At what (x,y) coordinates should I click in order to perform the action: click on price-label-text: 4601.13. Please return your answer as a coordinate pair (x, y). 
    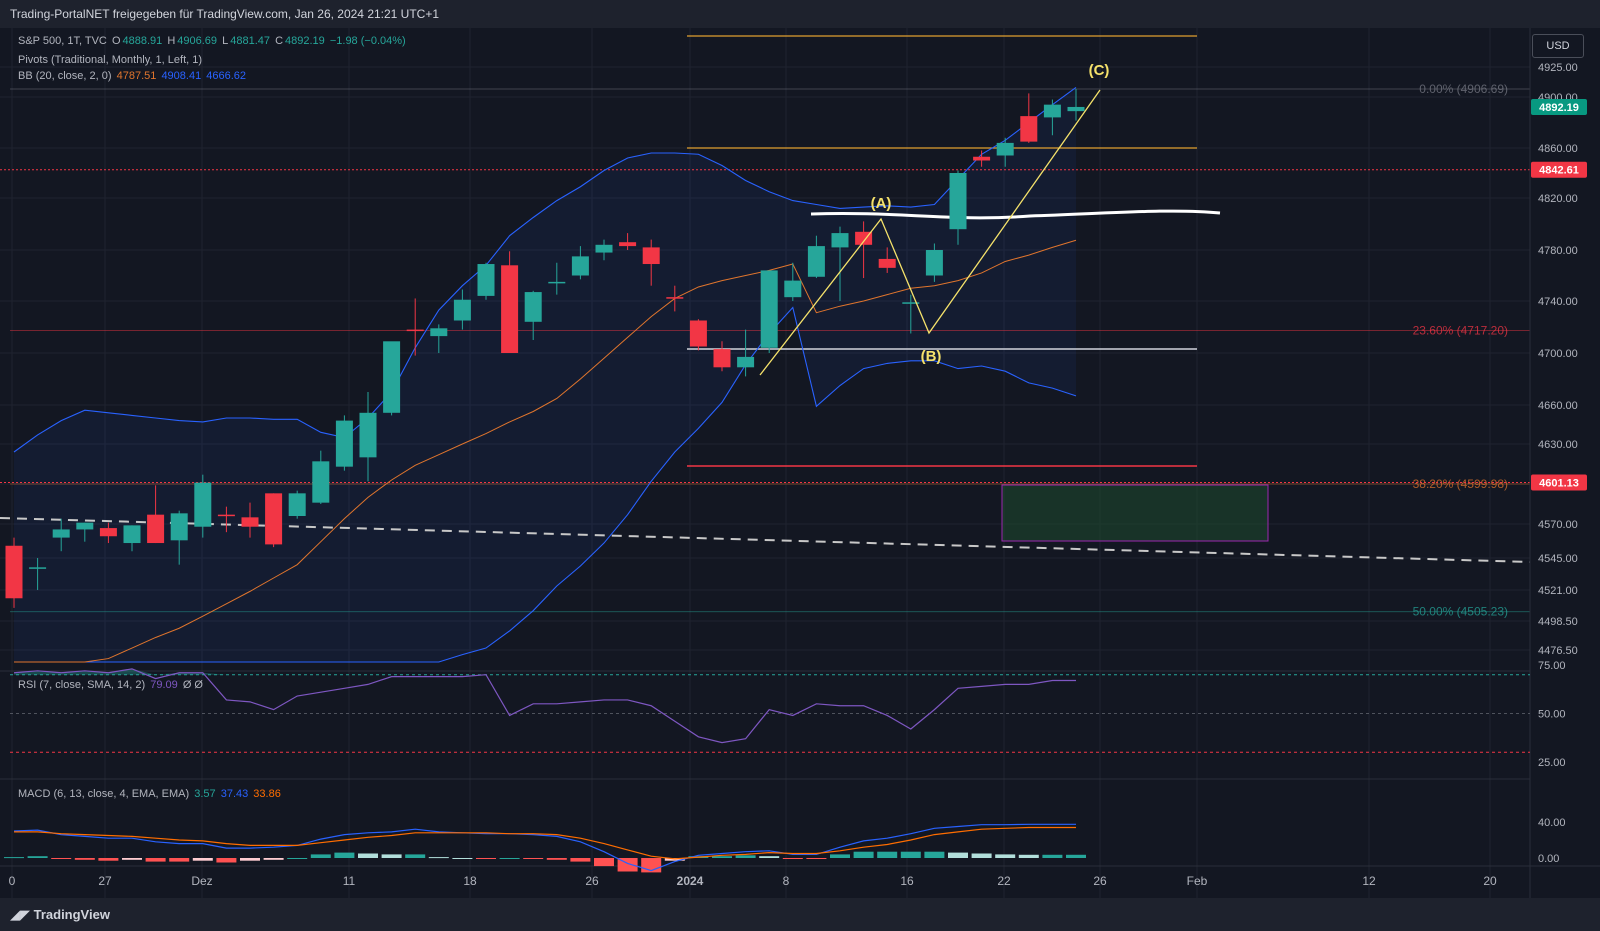
    Looking at the image, I should click on (1559, 483).